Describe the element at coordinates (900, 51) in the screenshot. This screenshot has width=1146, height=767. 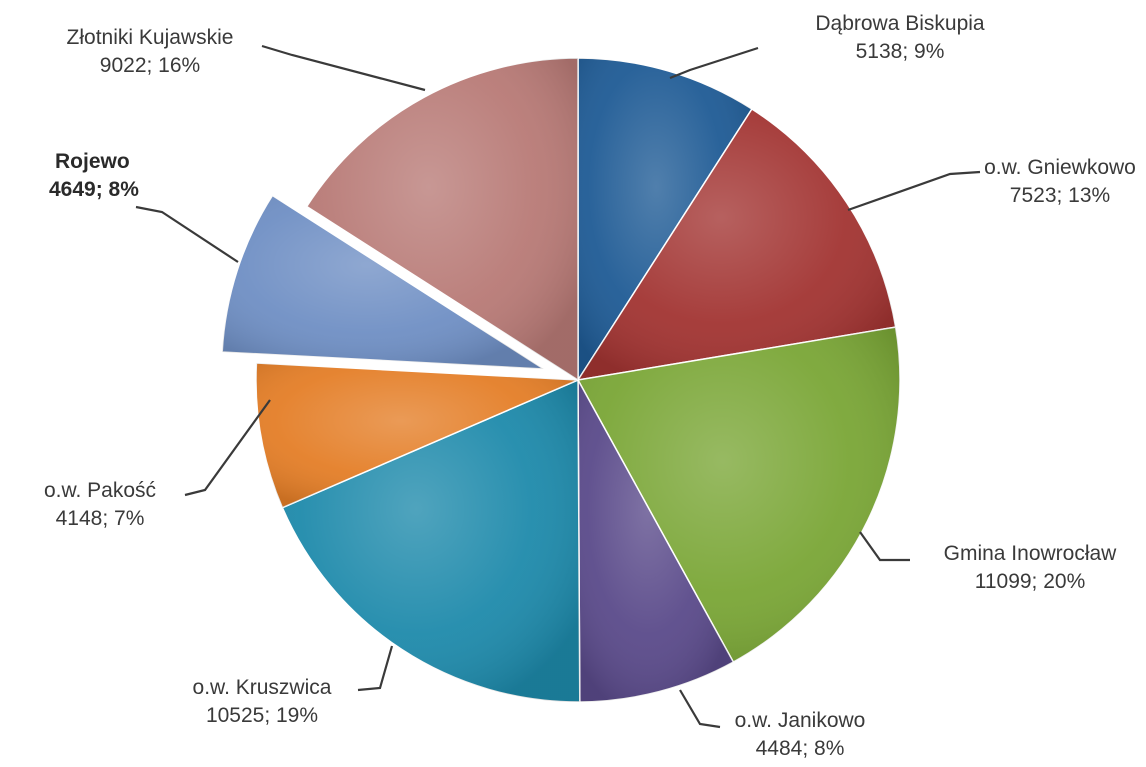
I see `slice-value-label-1: 5138; 9%` at that location.